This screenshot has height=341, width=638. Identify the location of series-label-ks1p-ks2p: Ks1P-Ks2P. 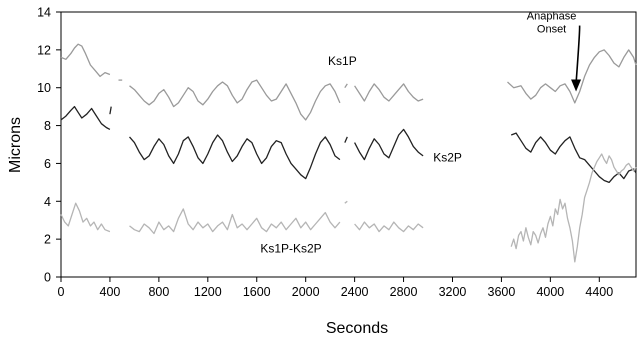
(290, 248).